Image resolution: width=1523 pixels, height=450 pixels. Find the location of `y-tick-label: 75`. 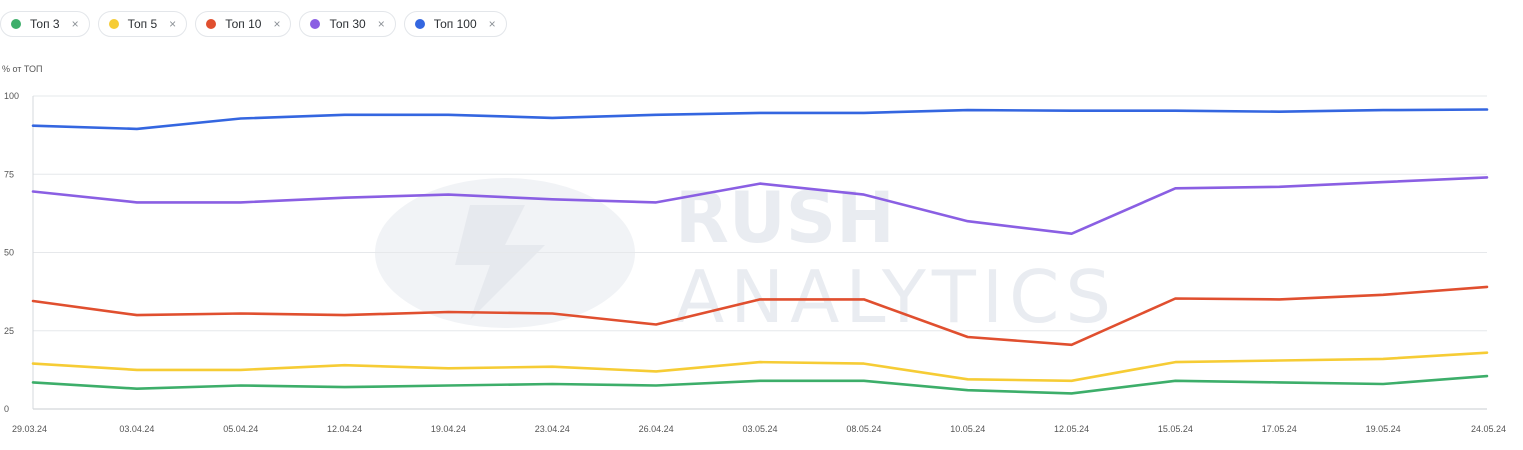

y-tick-label: 75 is located at coordinates (9, 174).